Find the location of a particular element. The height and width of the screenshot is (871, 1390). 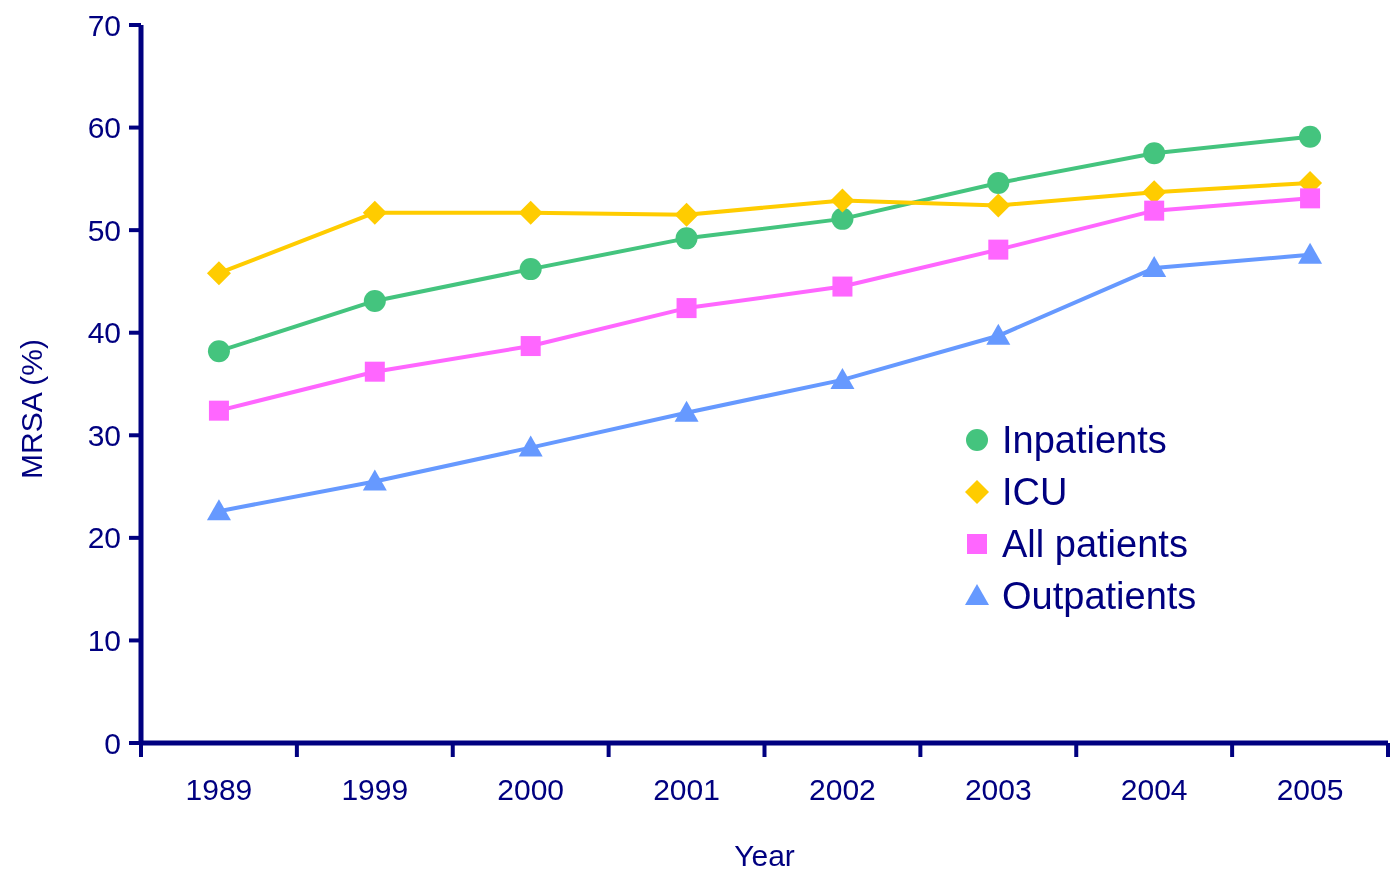

legend-label: Inpatients is located at coordinates (1084, 440).